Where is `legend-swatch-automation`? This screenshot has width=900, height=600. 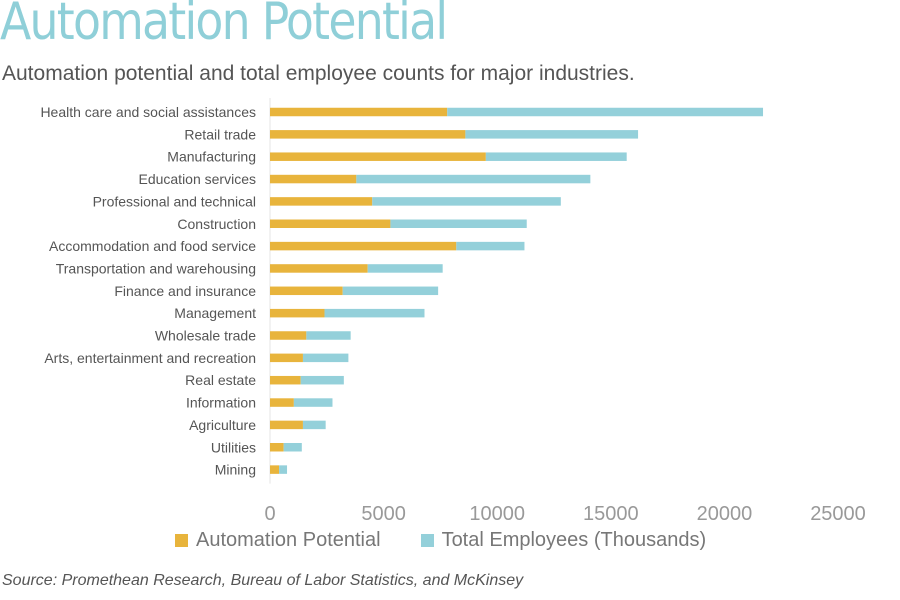 legend-swatch-automation is located at coordinates (181, 540).